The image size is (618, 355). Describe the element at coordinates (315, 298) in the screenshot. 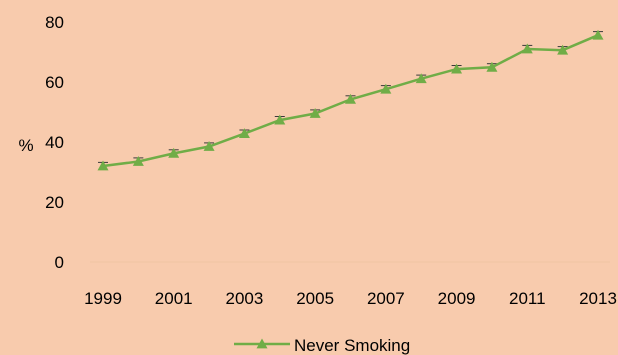

I see `x-tick-label: 2005` at that location.